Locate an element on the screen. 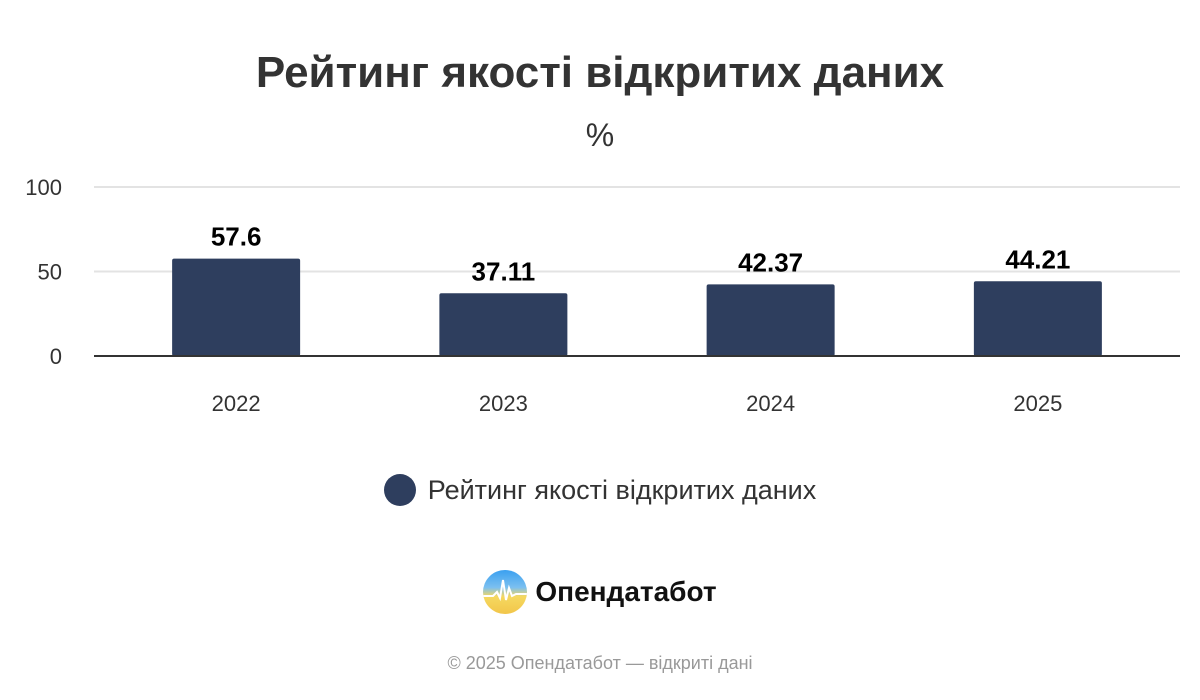 The width and height of the screenshot is (1200, 700). legend-marker is located at coordinates (399, 490).